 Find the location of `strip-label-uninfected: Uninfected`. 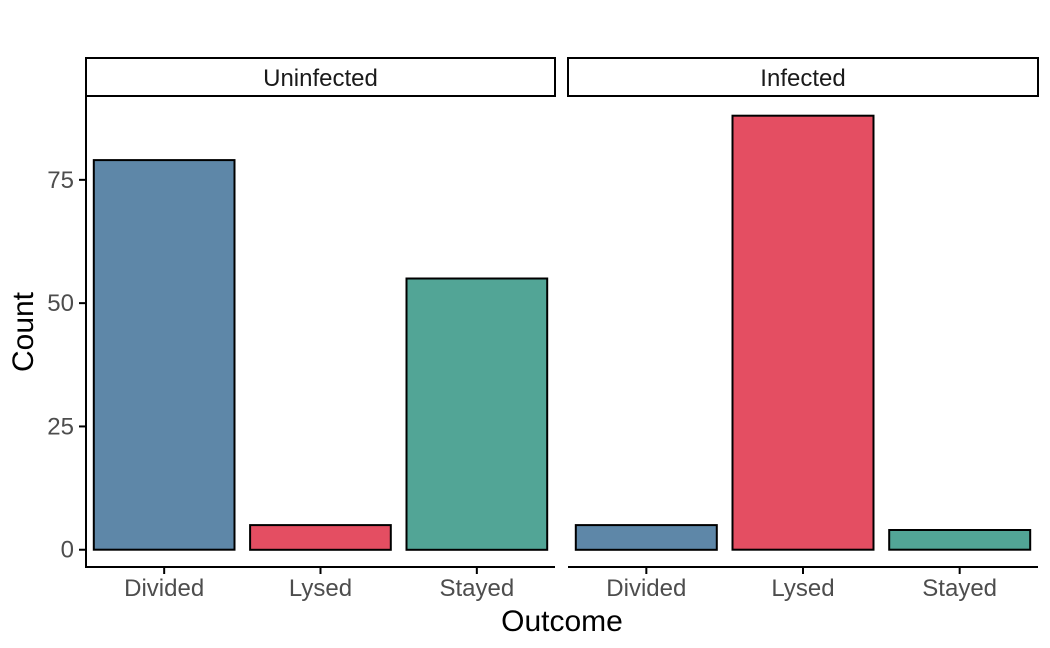

strip-label-uninfected: Uninfected is located at coordinates (320, 78).